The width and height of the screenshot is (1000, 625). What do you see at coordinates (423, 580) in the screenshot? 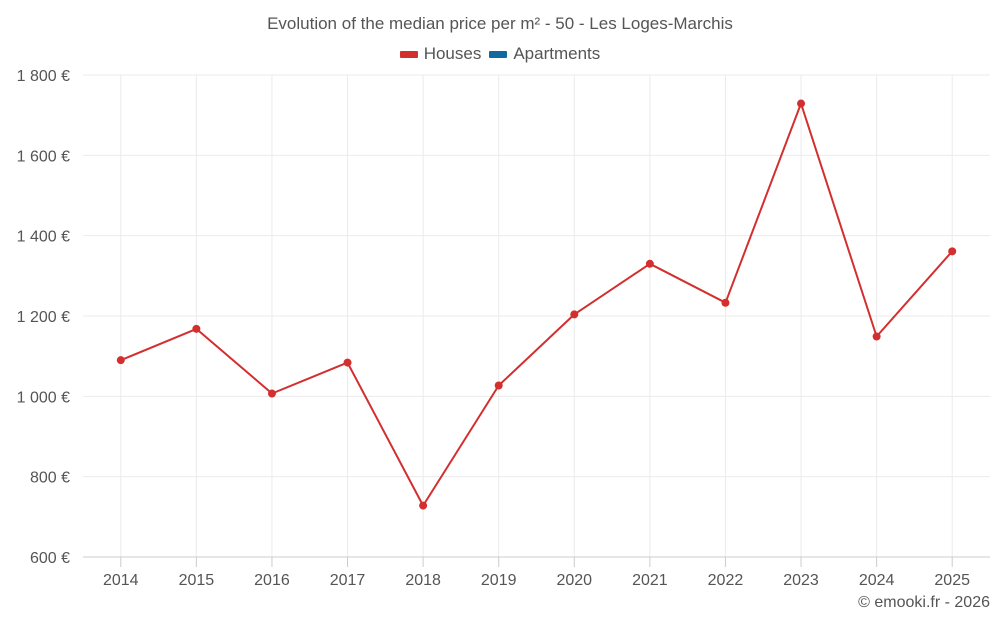
I see `x-tick-label: 2018` at bounding box center [423, 580].